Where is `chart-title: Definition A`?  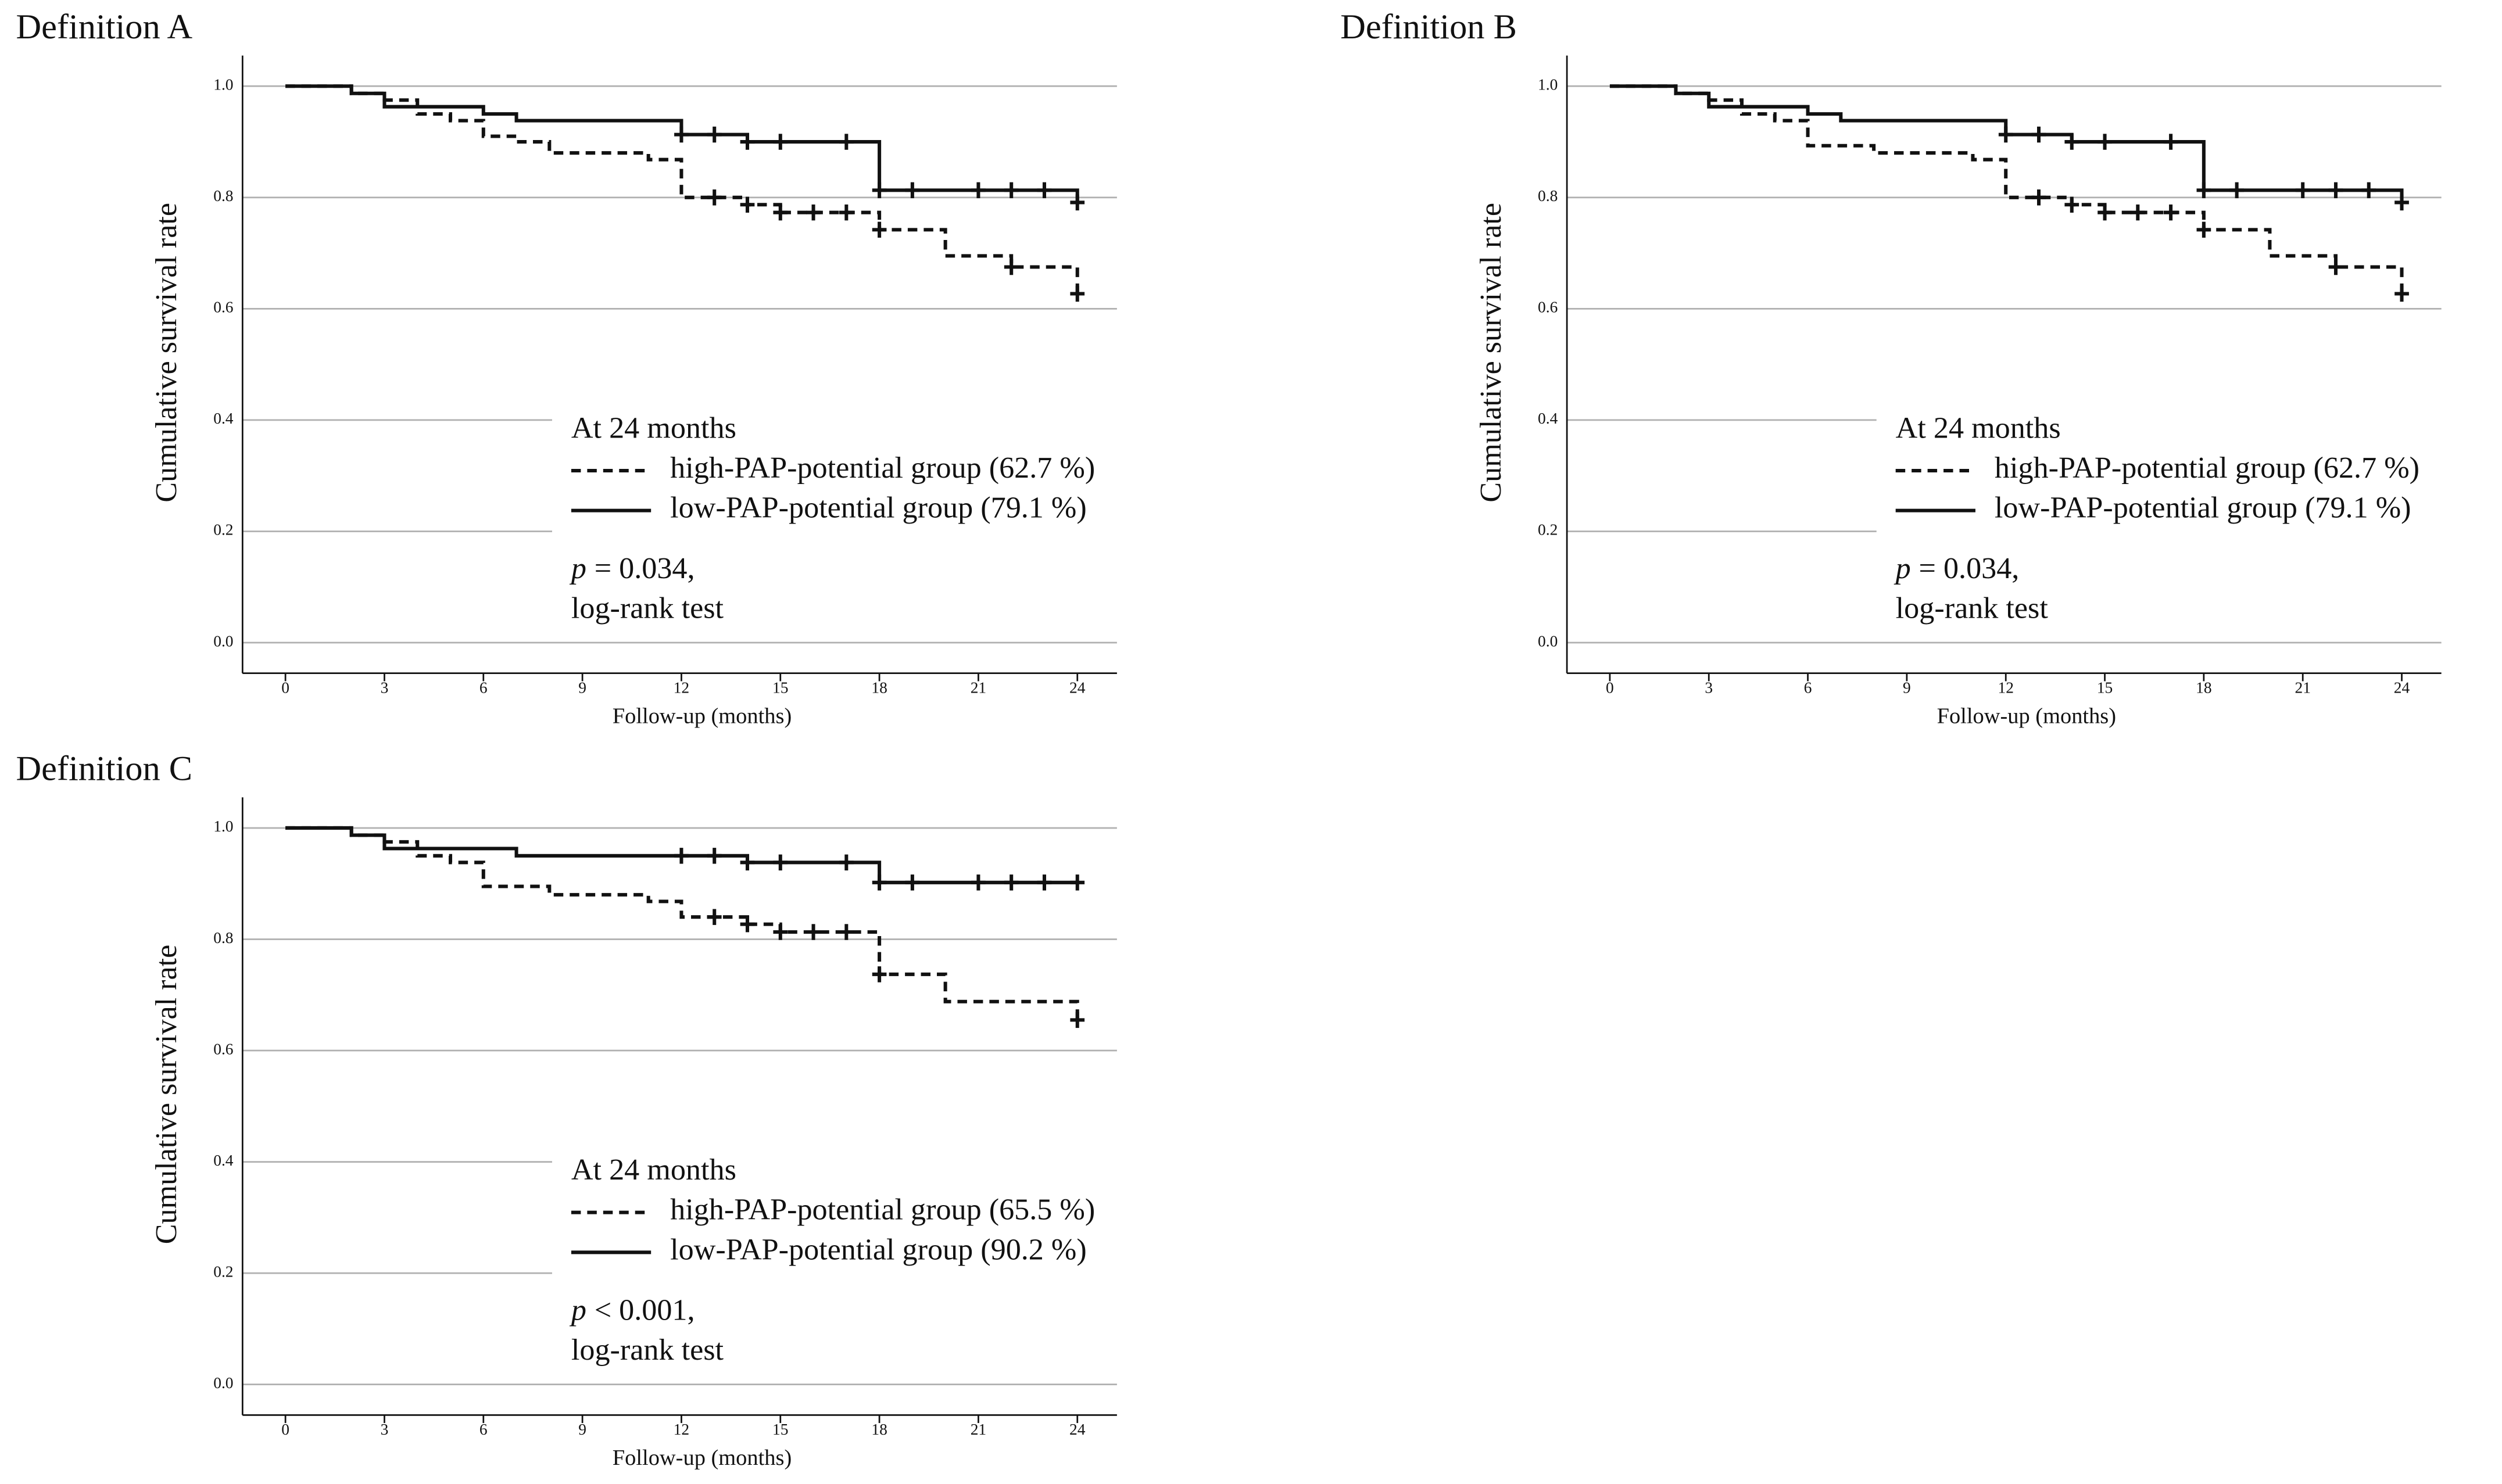
chart-title: Definition A is located at coordinates (104, 27).